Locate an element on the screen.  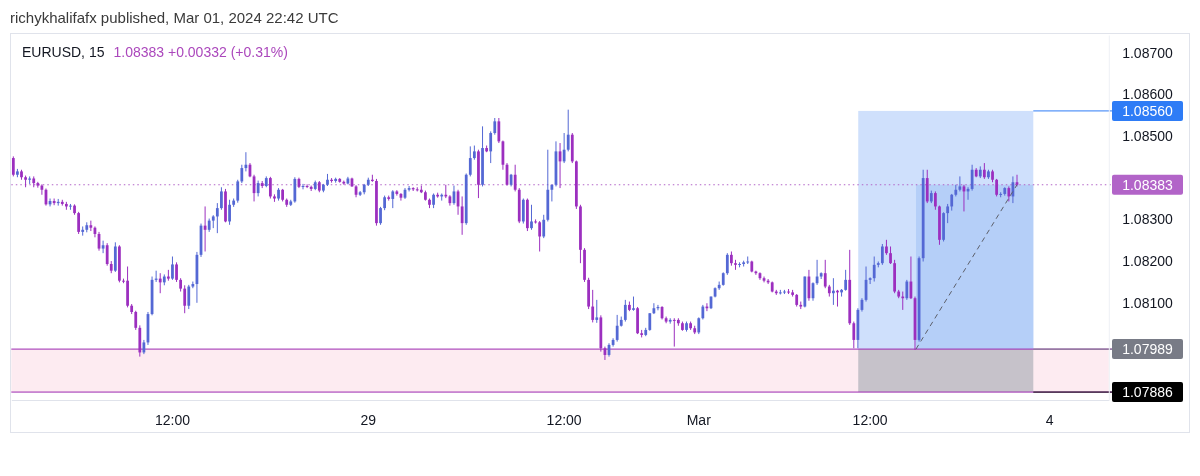
ref-line-label: 1.07886 is located at coordinates (1148, 391).